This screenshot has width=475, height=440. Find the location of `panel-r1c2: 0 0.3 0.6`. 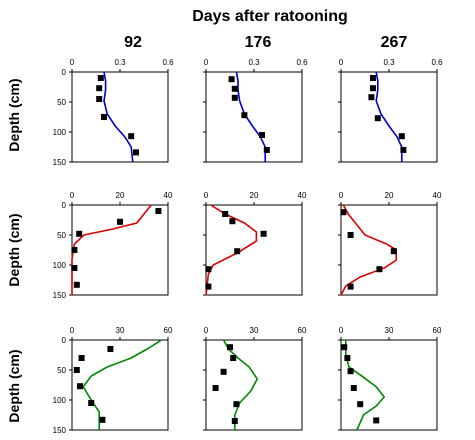

panel-r1c2: 0 0.3 0.6 is located at coordinates (255, 110).